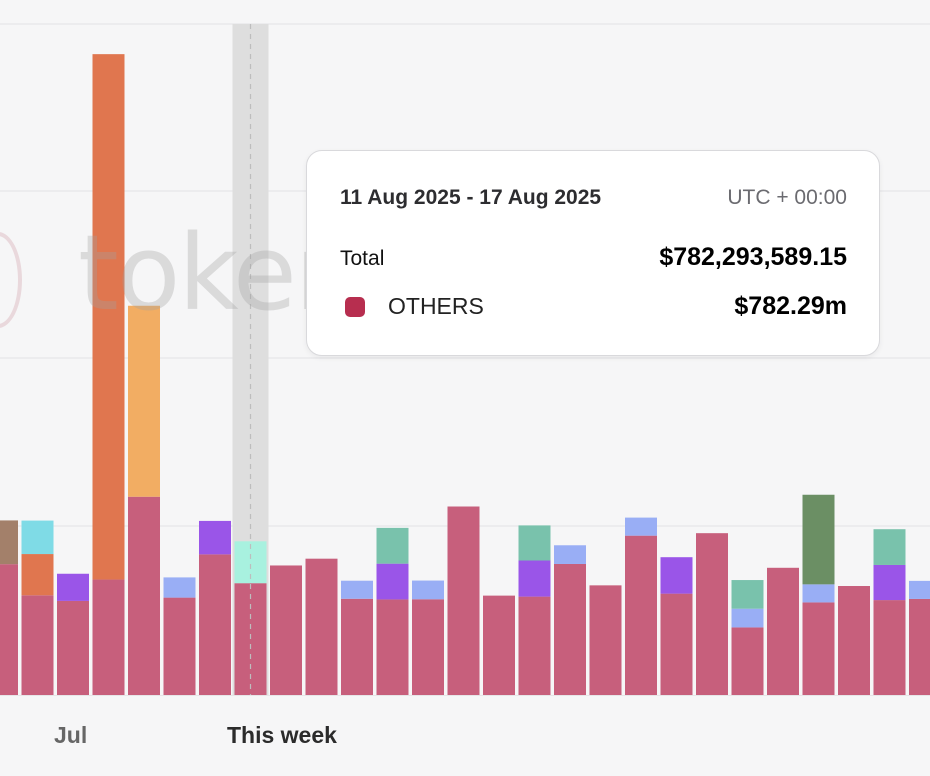 The height and width of the screenshot is (776, 930). Describe the element at coordinates (355, 307) in the screenshot. I see `tooltip-series-swatch` at that location.